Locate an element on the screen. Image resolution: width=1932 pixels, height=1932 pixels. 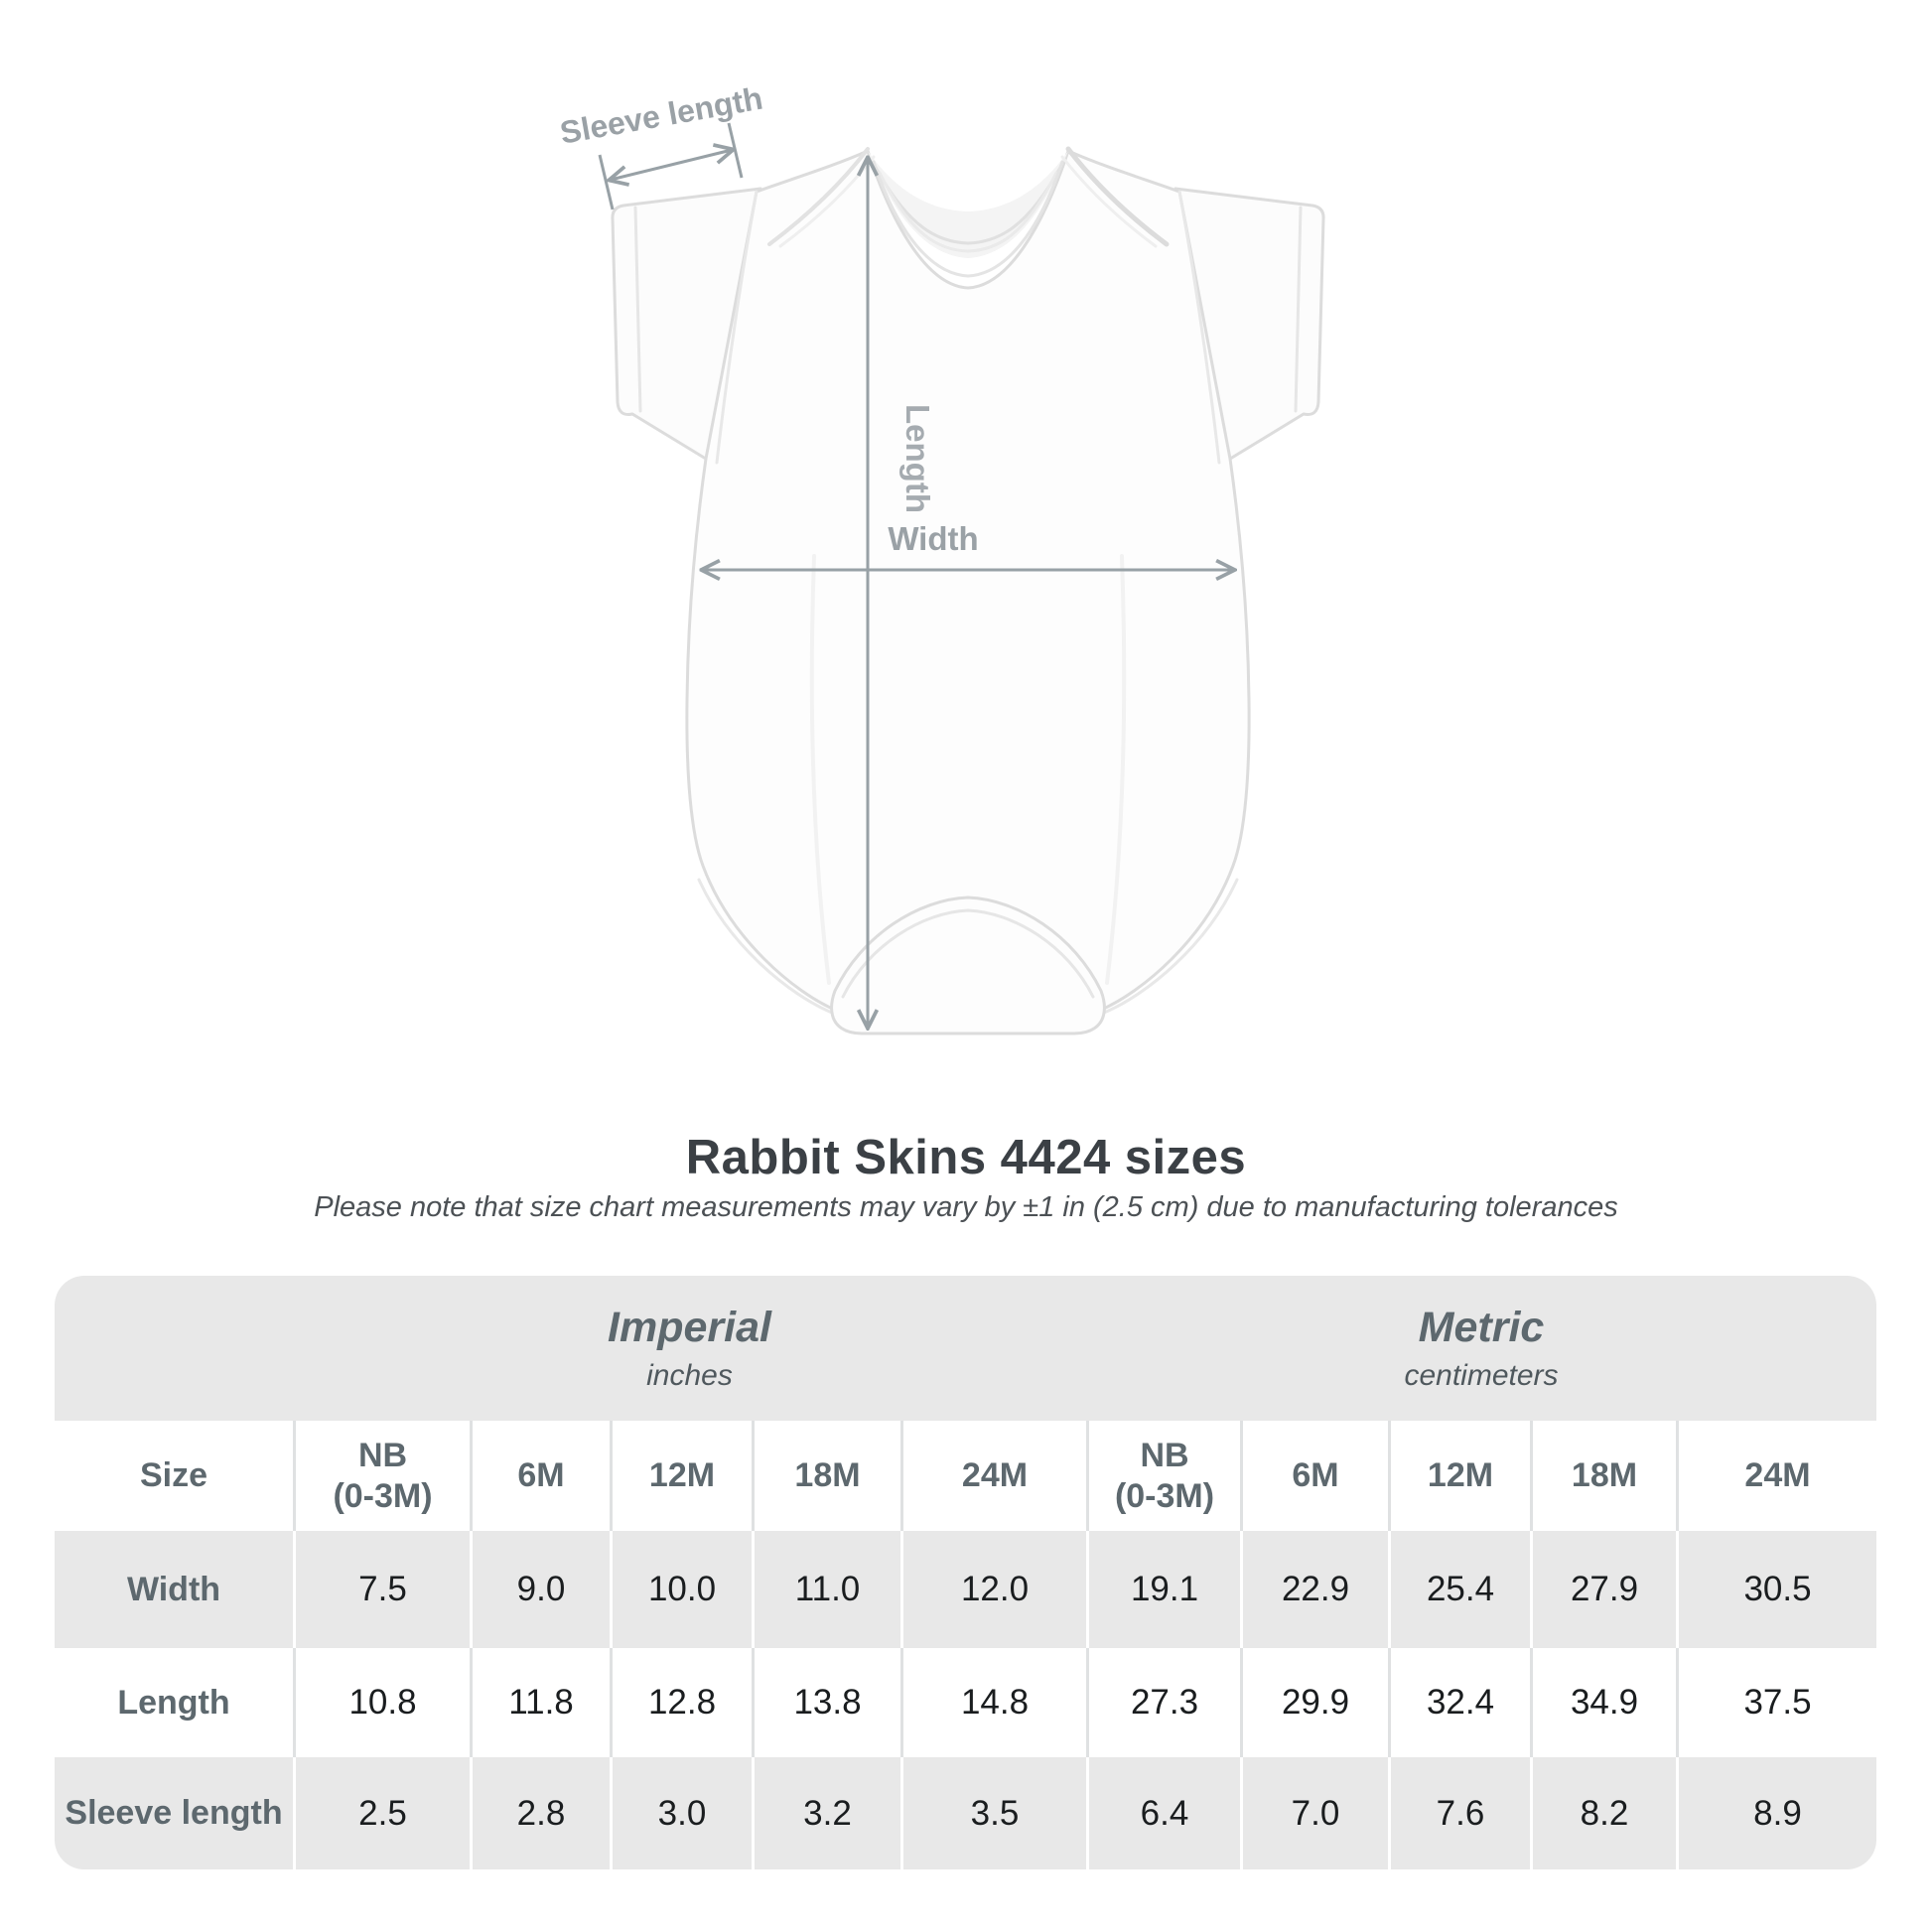
size-value: 27.3 is located at coordinates (1163, 1703).